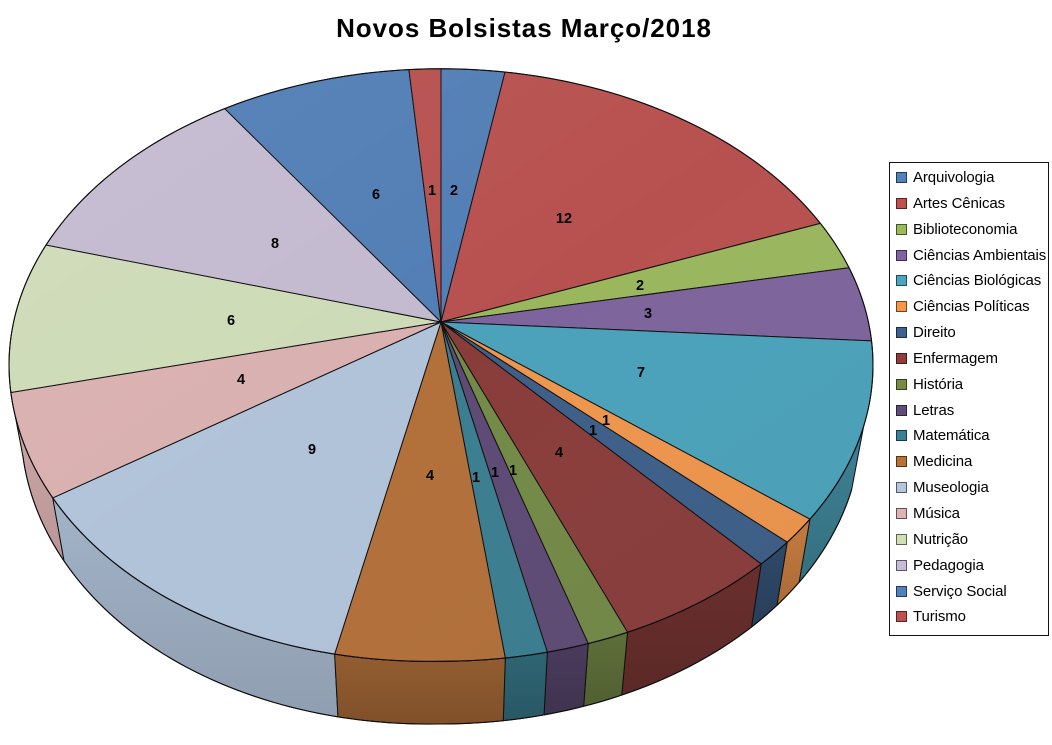 Image resolution: width=1052 pixels, height=745 pixels. Describe the element at coordinates (275, 244) in the screenshot. I see `svg-text: 8` at that location.